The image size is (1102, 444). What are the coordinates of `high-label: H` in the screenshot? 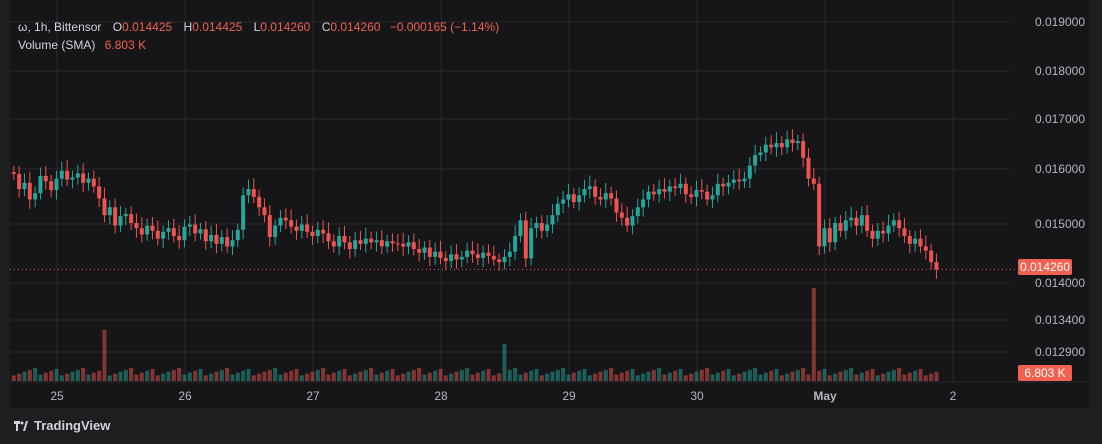 It's located at (188, 27).